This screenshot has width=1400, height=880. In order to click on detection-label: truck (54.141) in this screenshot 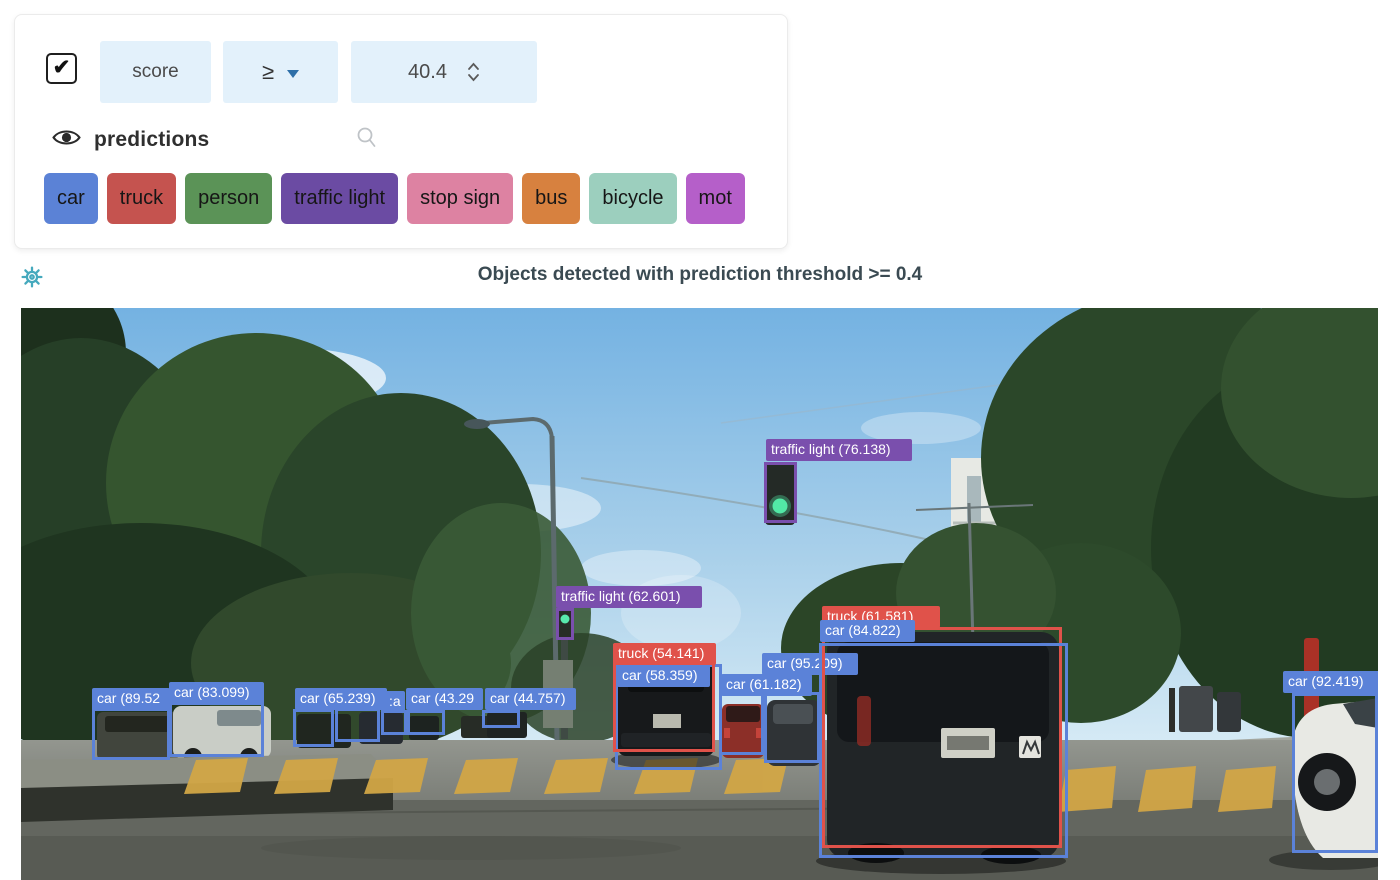, I will do `click(664, 654)`.